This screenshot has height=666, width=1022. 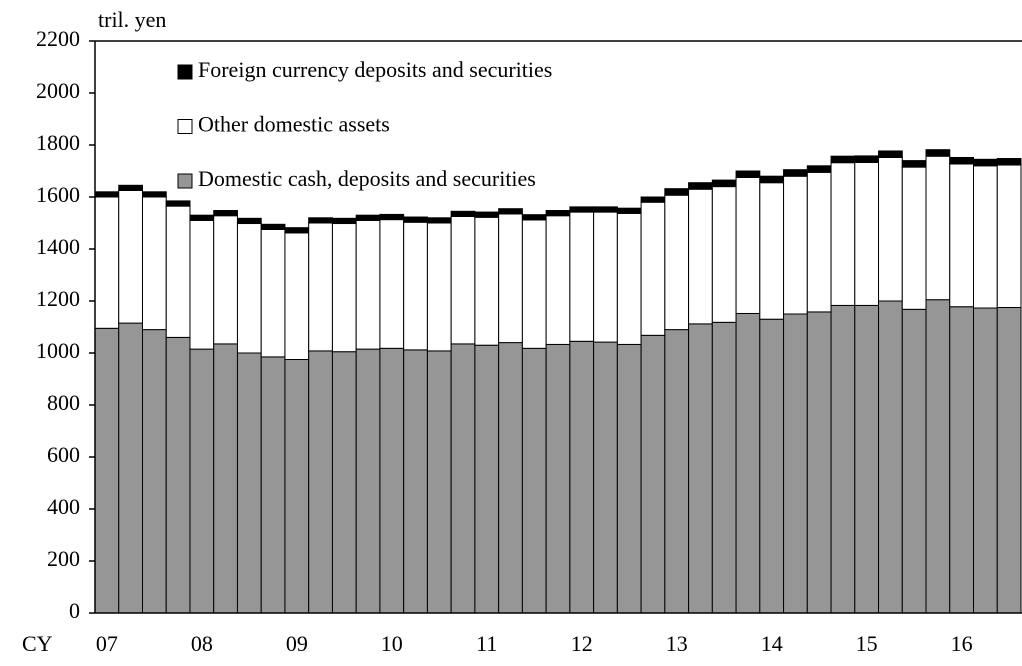 What do you see at coordinates (58, 142) in the screenshot?
I see `y-tick-label: 1800` at bounding box center [58, 142].